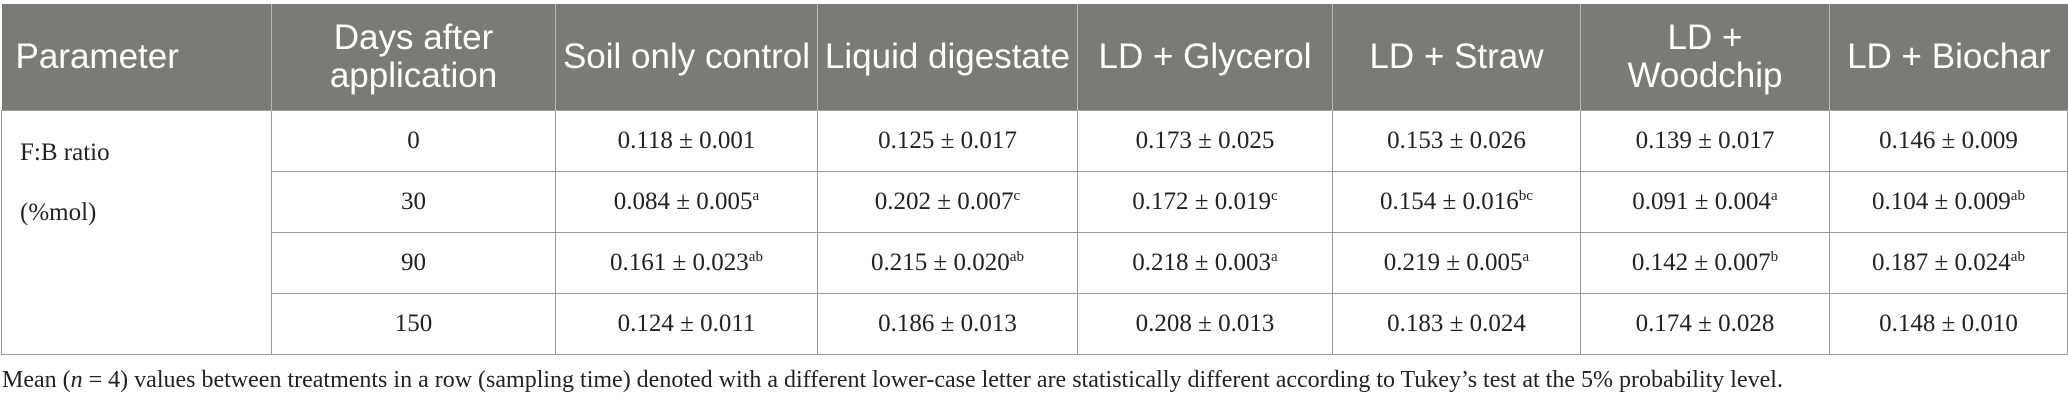  I want to click on value-text: 0.172 ± 0.019, so click(1202, 201).